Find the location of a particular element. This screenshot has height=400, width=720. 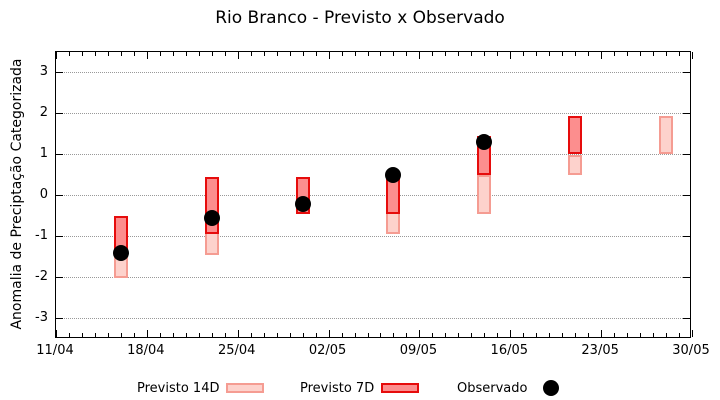

legend-item-previsto-7d: Previsto 7D is located at coordinates (360, 388).